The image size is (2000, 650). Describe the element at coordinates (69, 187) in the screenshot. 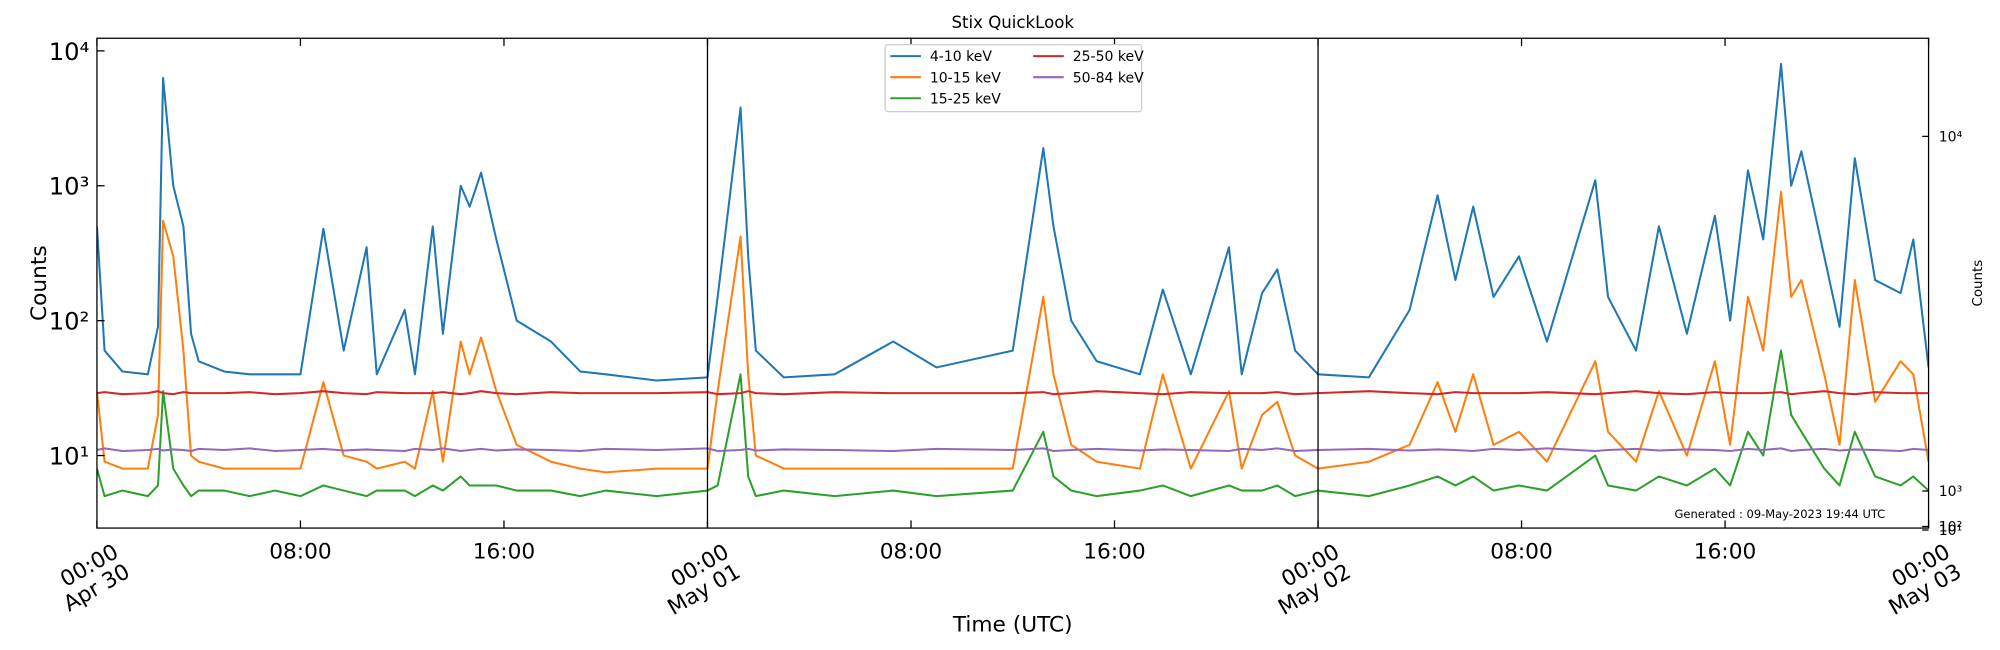

I see `y-tick-label: 10³` at that location.